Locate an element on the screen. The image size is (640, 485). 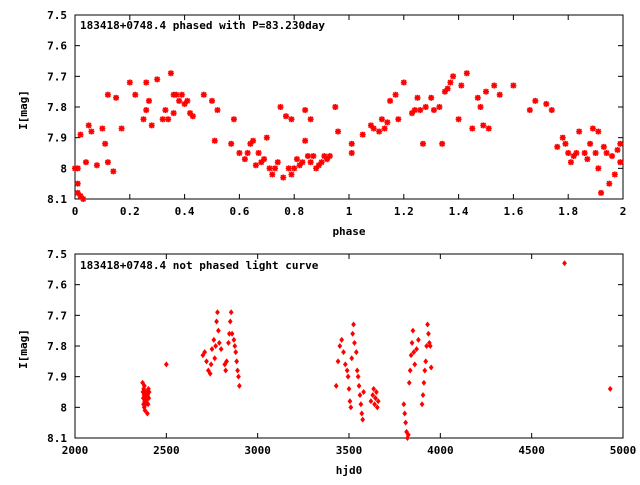
y-tick-label: 7.9 is located at coordinates (57, 138).